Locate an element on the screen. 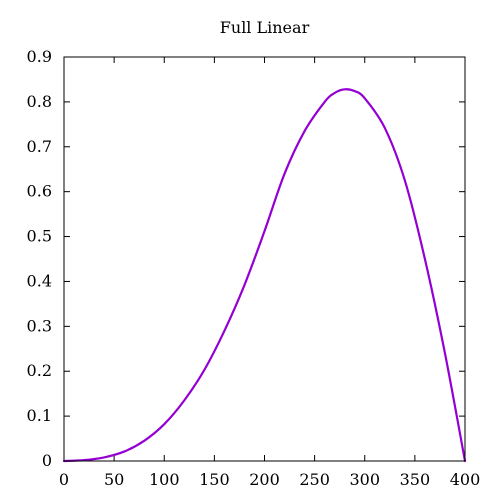  x-tick-label: 300 is located at coordinates (364, 479).